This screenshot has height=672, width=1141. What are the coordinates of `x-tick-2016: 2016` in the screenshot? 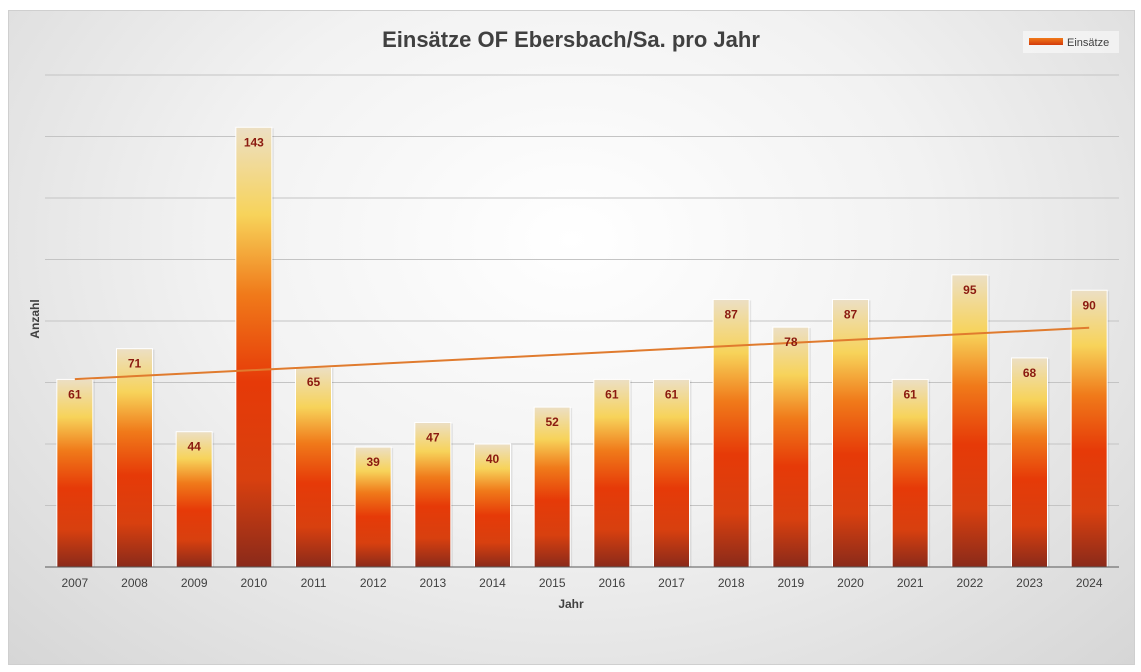 It's located at (611, 583).